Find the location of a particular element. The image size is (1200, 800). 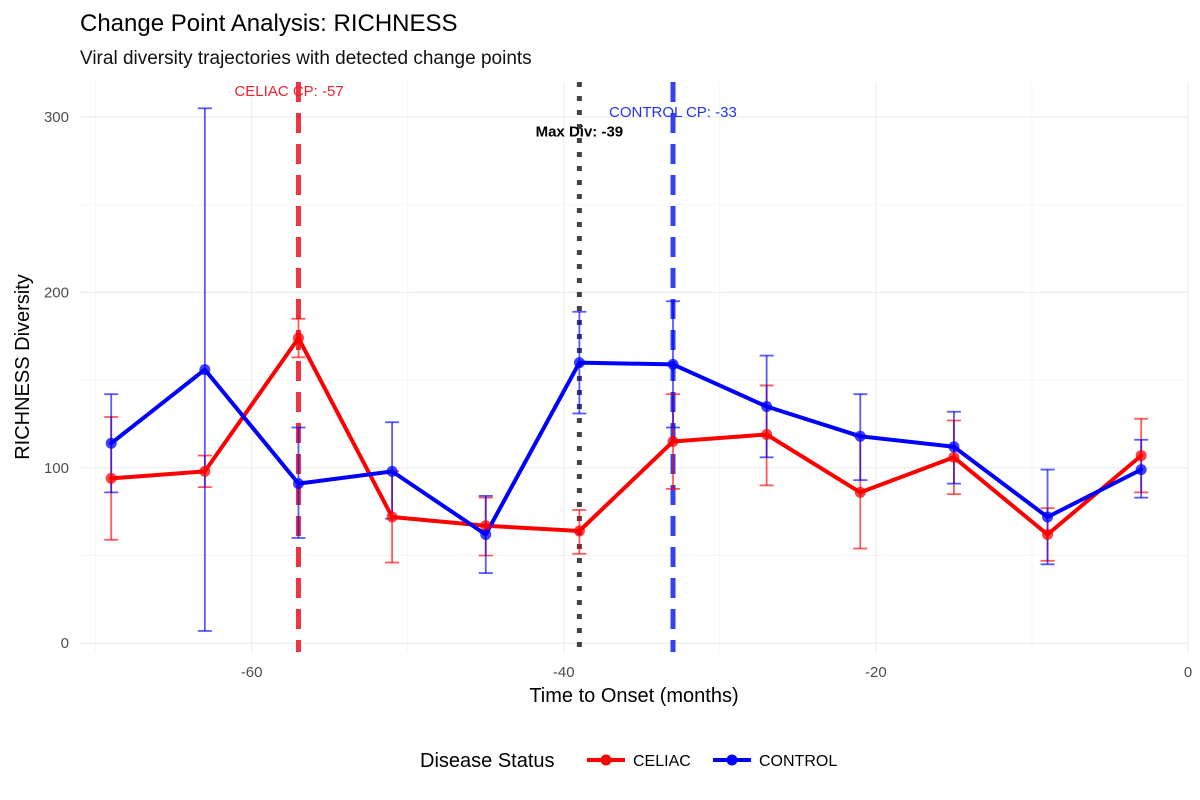

change-point-label: CONTROL CP: -33 is located at coordinates (673, 112).